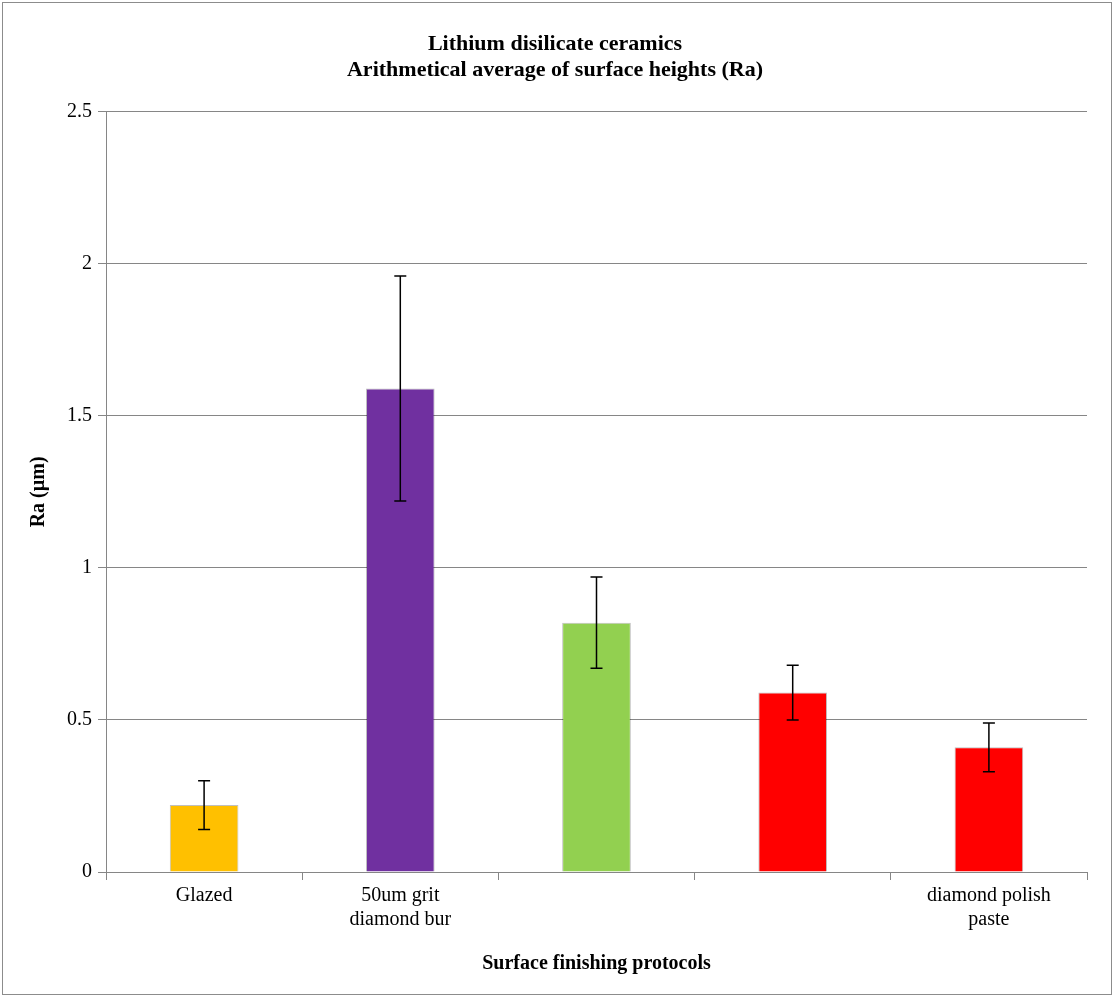  What do you see at coordinates (400, 906) in the screenshot?
I see `x-tick-label: 50um grit diamond bur` at bounding box center [400, 906].